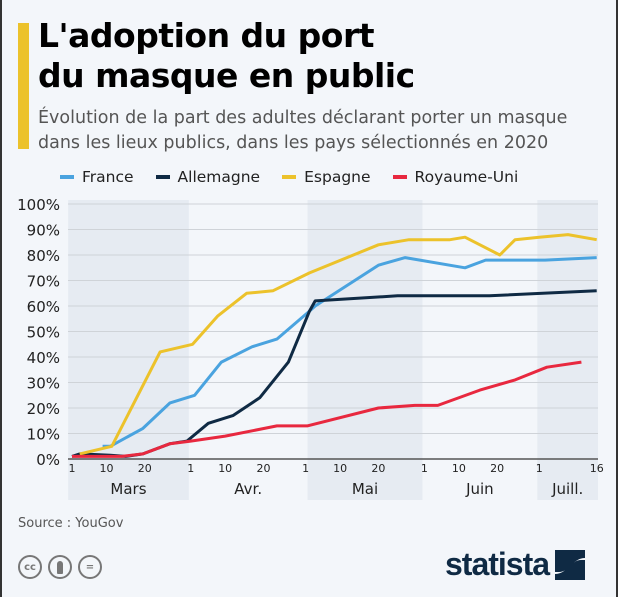  I want to click on y-tick-label: 0%, so click(48, 460).